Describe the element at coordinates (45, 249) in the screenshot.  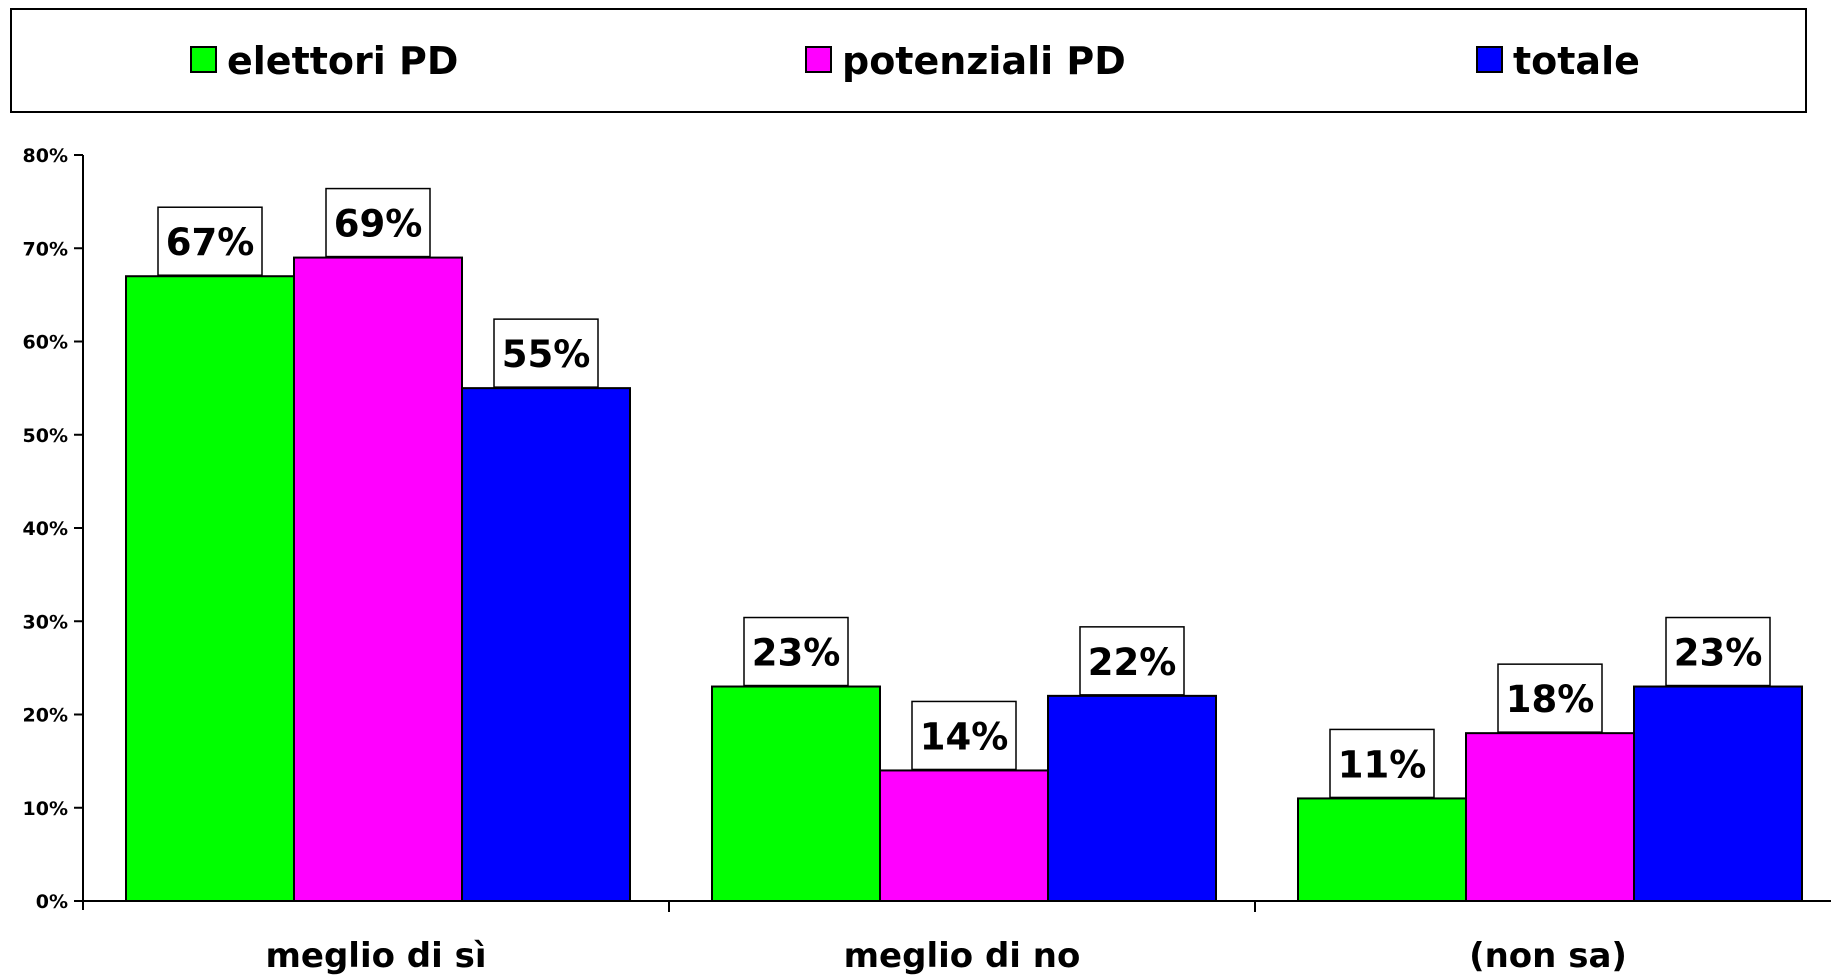
I see `y-tick-label: 70%` at that location.